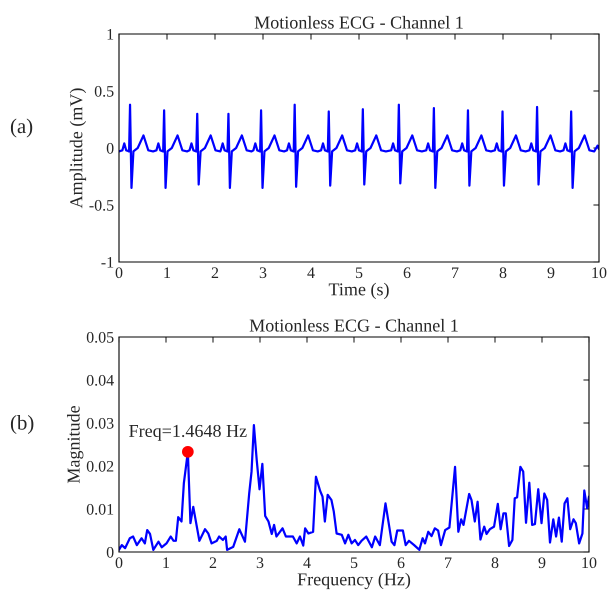  I want to click on y-tick-label: 0.05, so click(100, 337).